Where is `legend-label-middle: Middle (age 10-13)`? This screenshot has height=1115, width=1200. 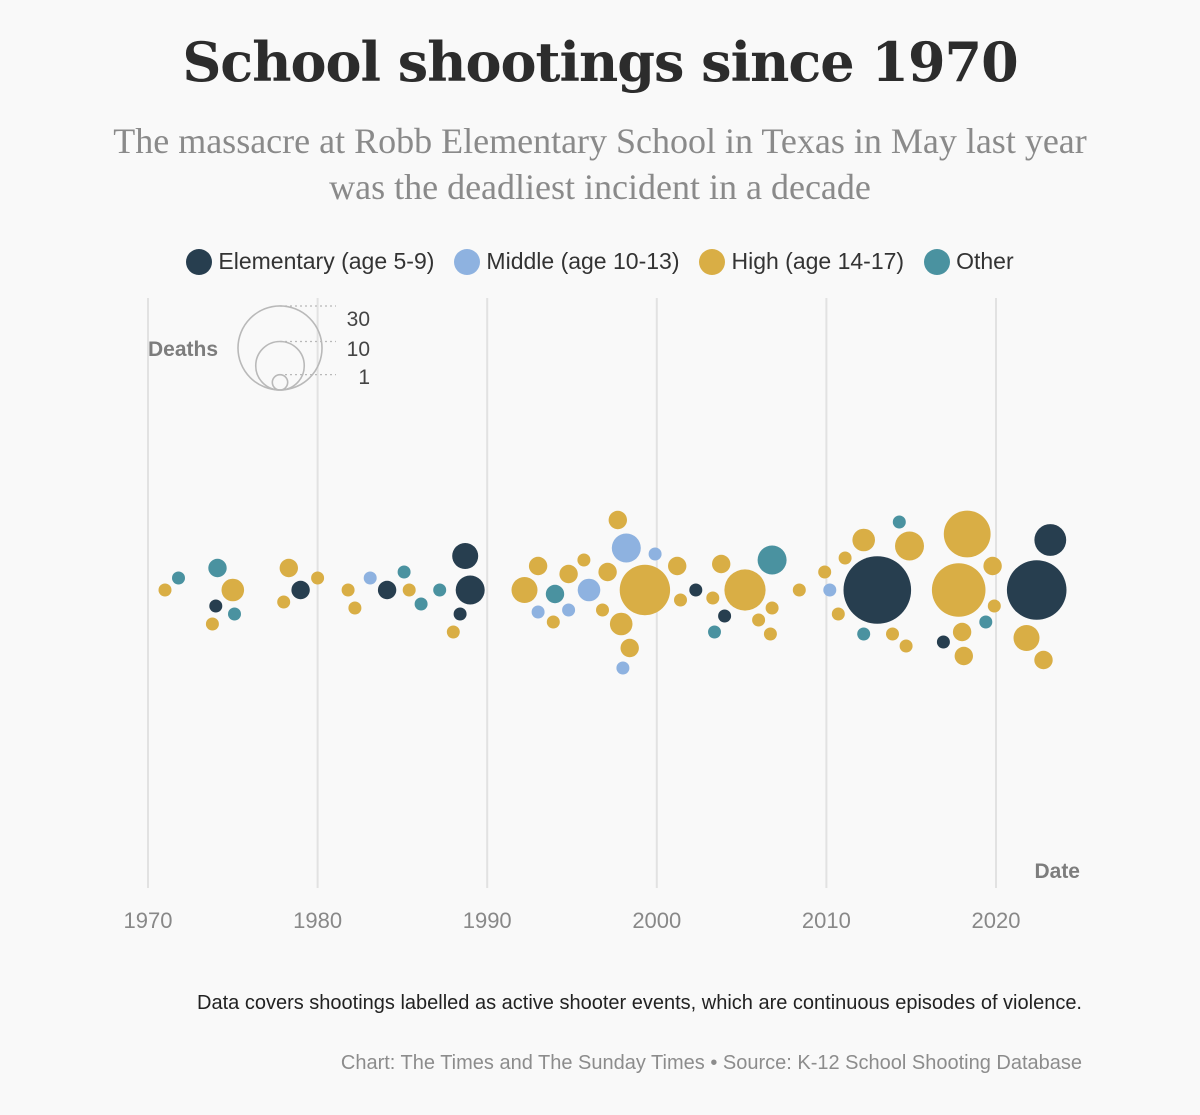 legend-label-middle: Middle (age 10-13) is located at coordinates (583, 261).